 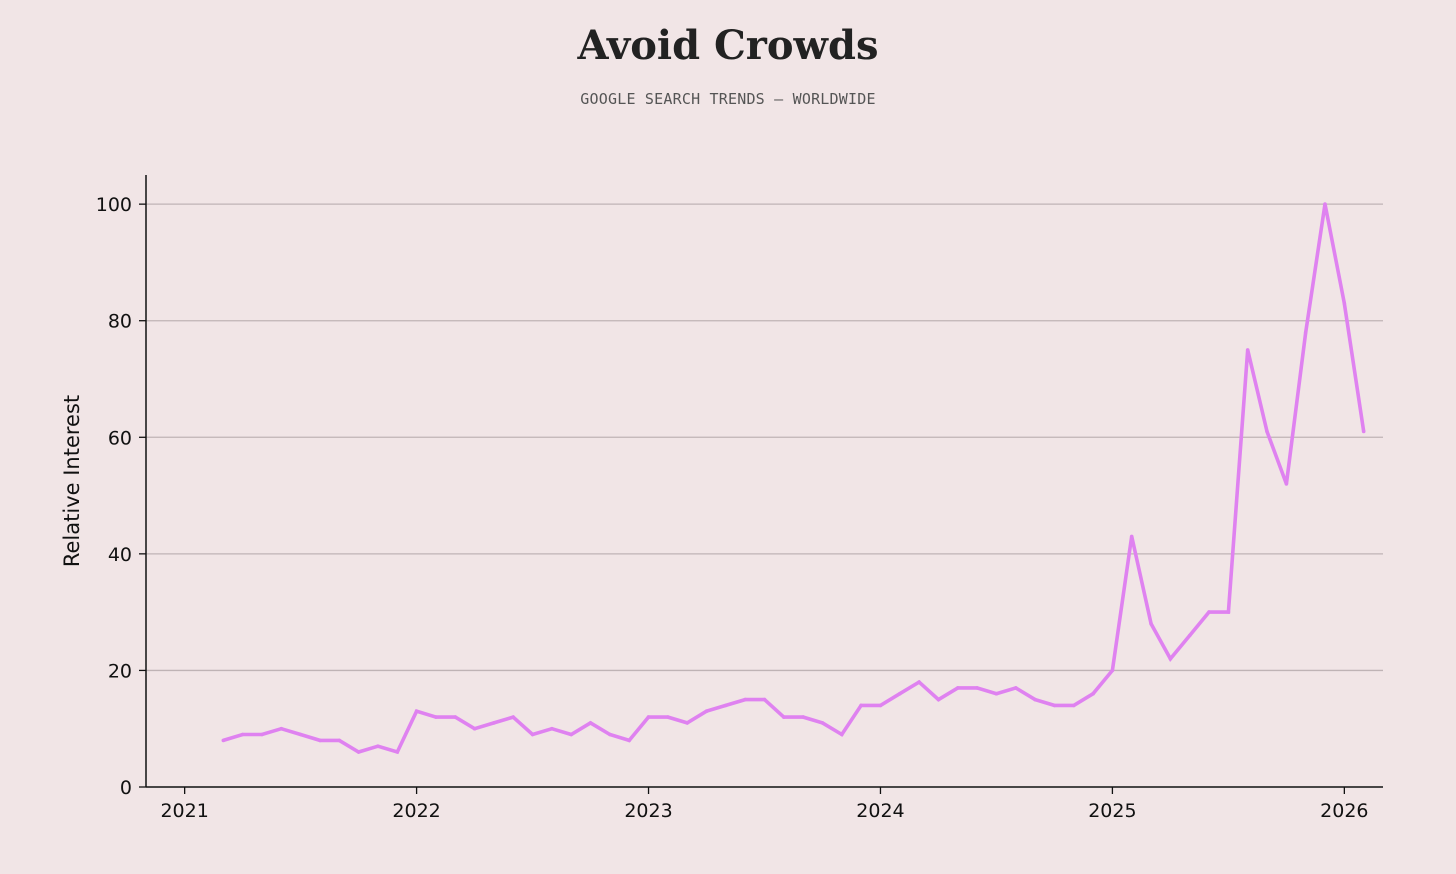 I want to click on x-tick-label-2023: 2023, so click(x=648, y=811).